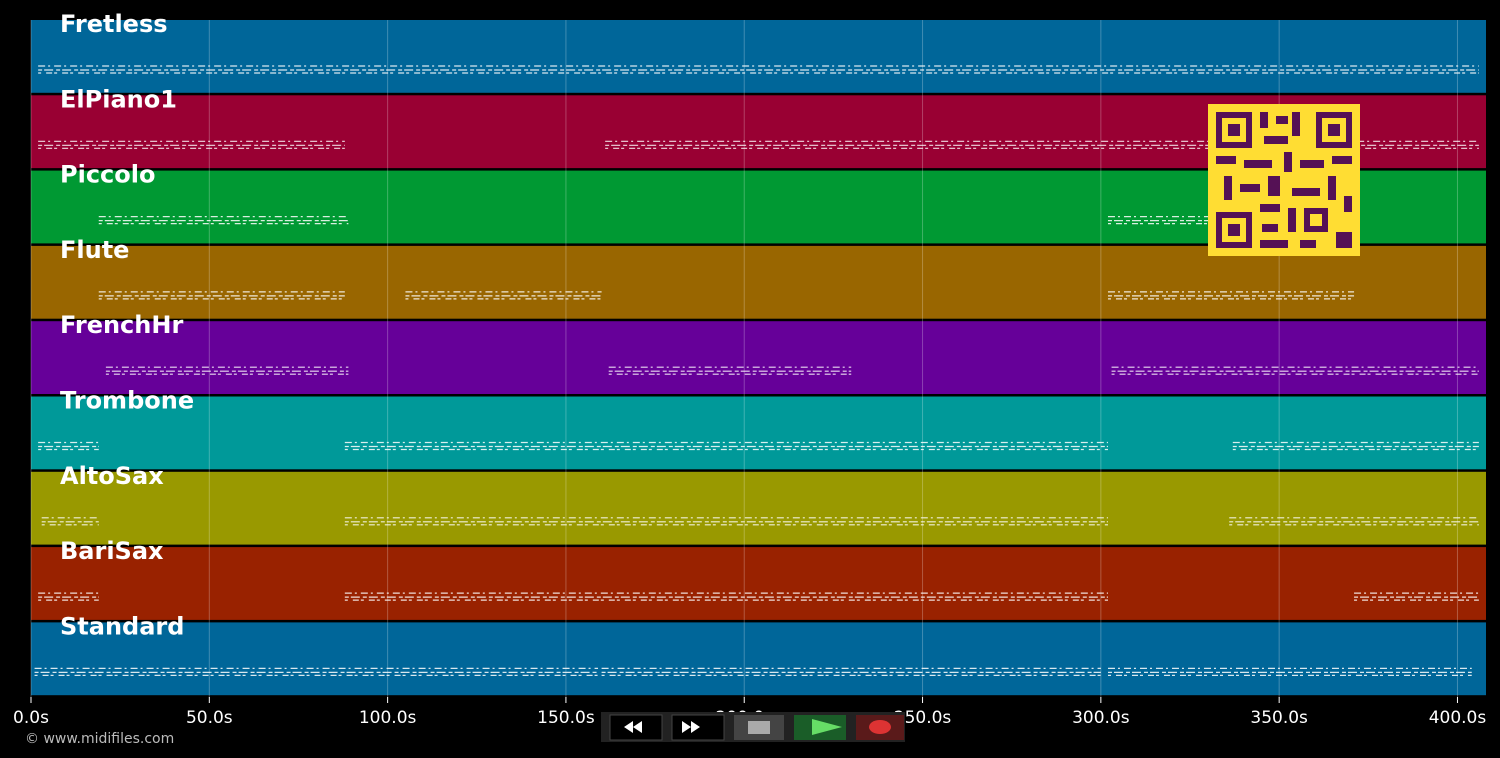 The width and height of the screenshot is (1500, 758). I want to click on stop-button, so click(759, 727).